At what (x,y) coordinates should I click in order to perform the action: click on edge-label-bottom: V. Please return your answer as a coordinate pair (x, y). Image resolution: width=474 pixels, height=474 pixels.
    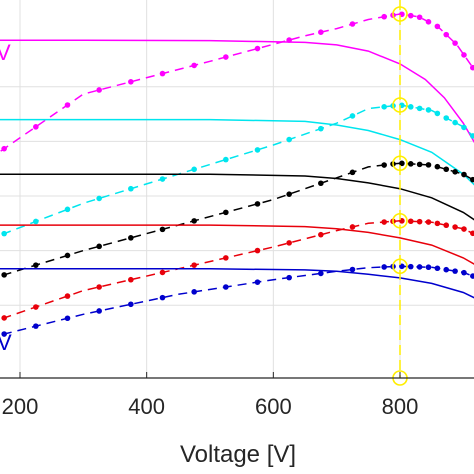
    Looking at the image, I should click on (6, 342).